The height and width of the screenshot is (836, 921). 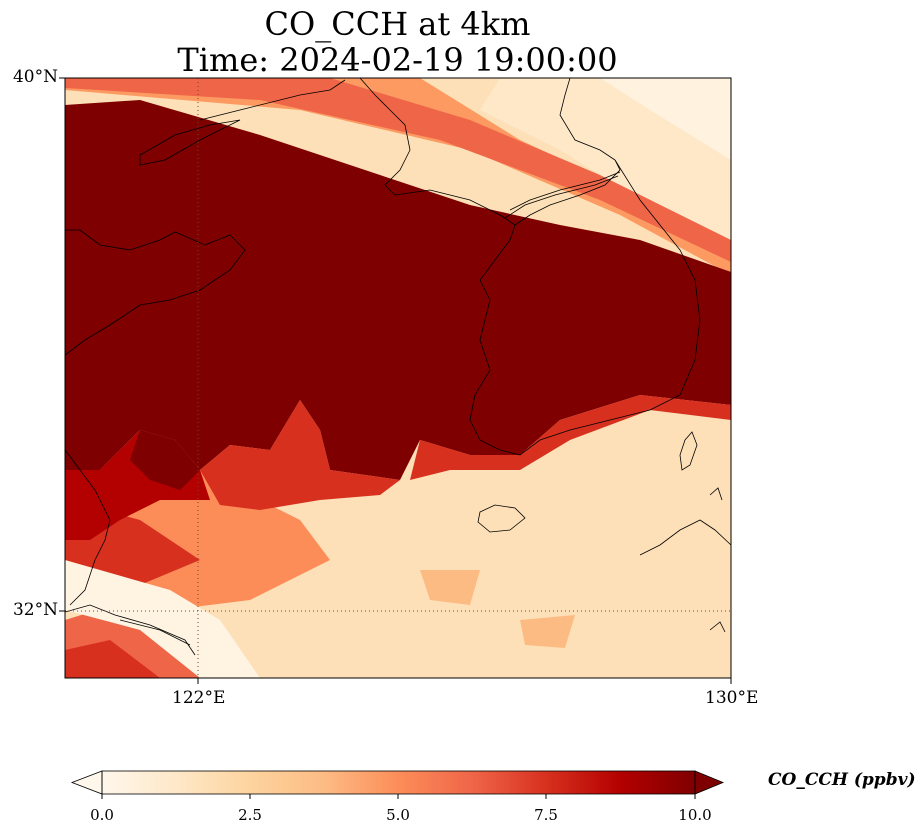 What do you see at coordinates (35, 77) in the screenshot?
I see `lat-label-40: 40°N` at bounding box center [35, 77].